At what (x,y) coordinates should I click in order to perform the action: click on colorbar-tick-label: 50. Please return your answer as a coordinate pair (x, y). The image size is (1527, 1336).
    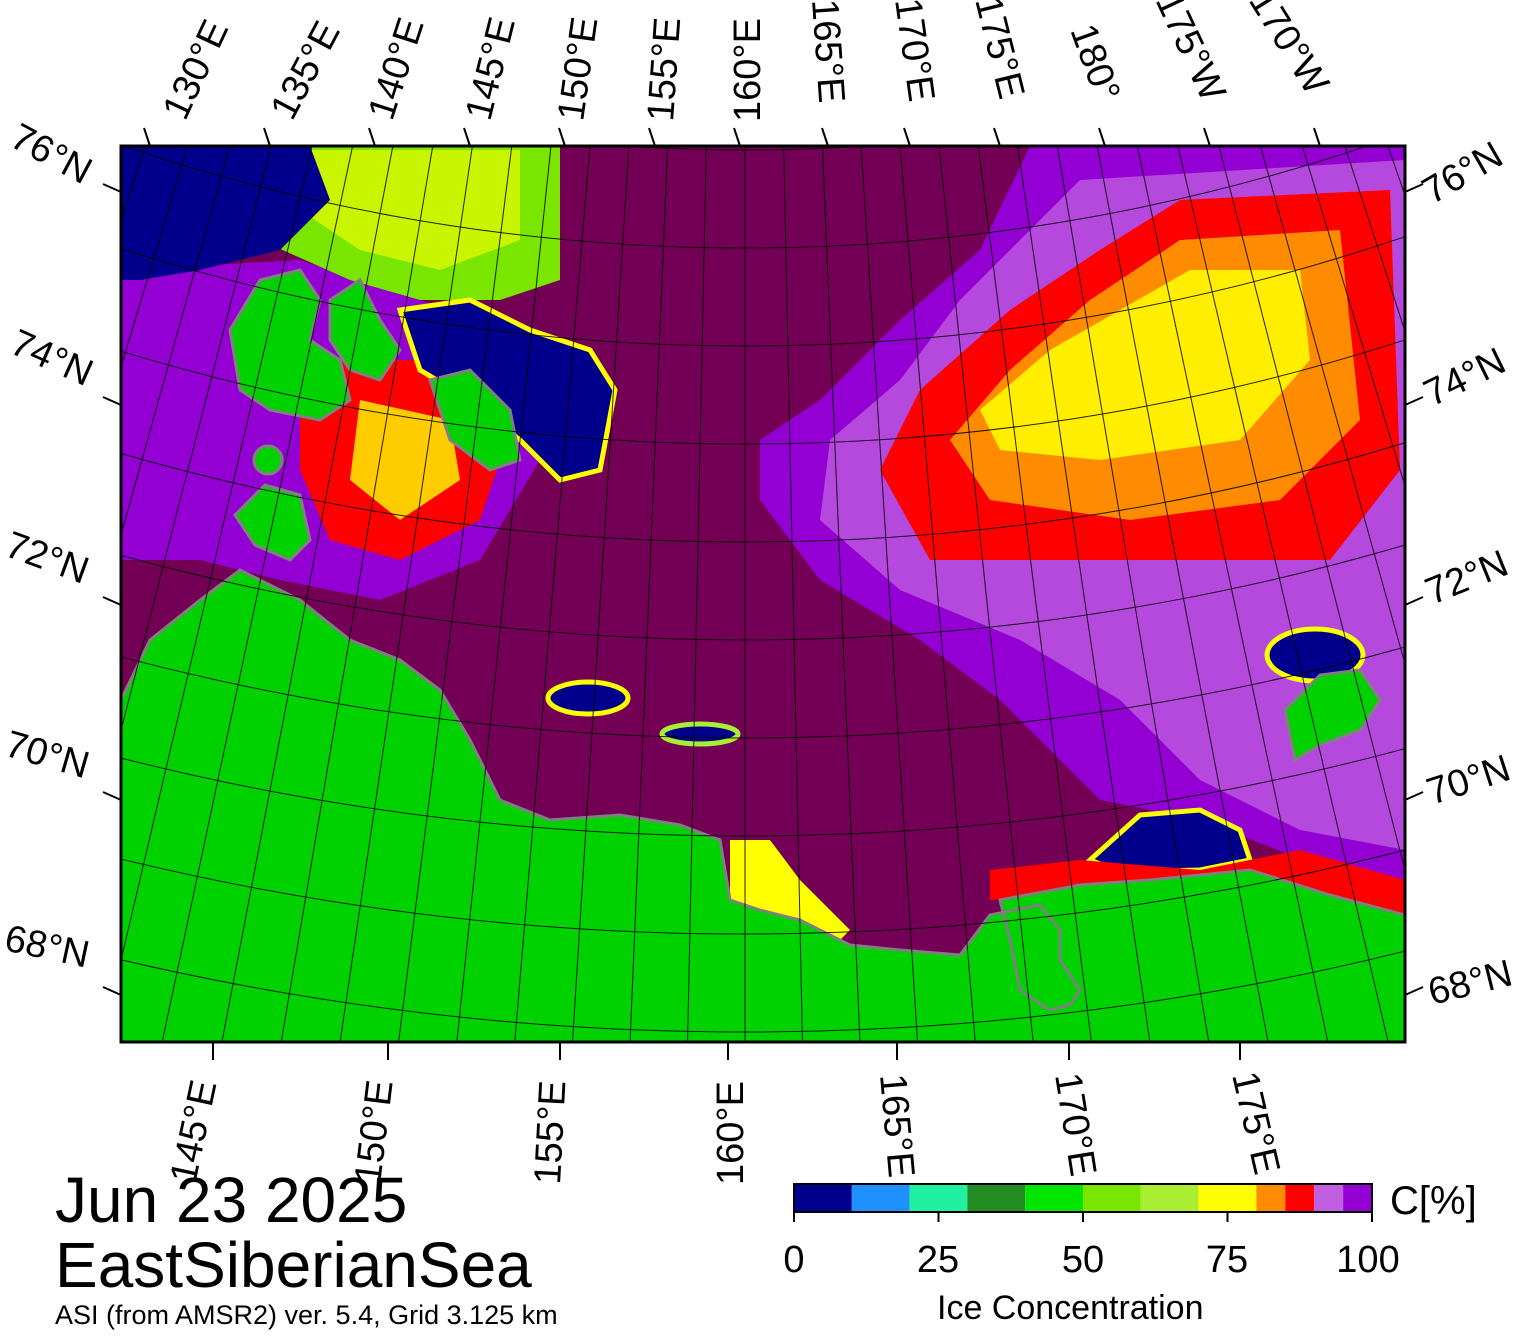
    Looking at the image, I should click on (1083, 1260).